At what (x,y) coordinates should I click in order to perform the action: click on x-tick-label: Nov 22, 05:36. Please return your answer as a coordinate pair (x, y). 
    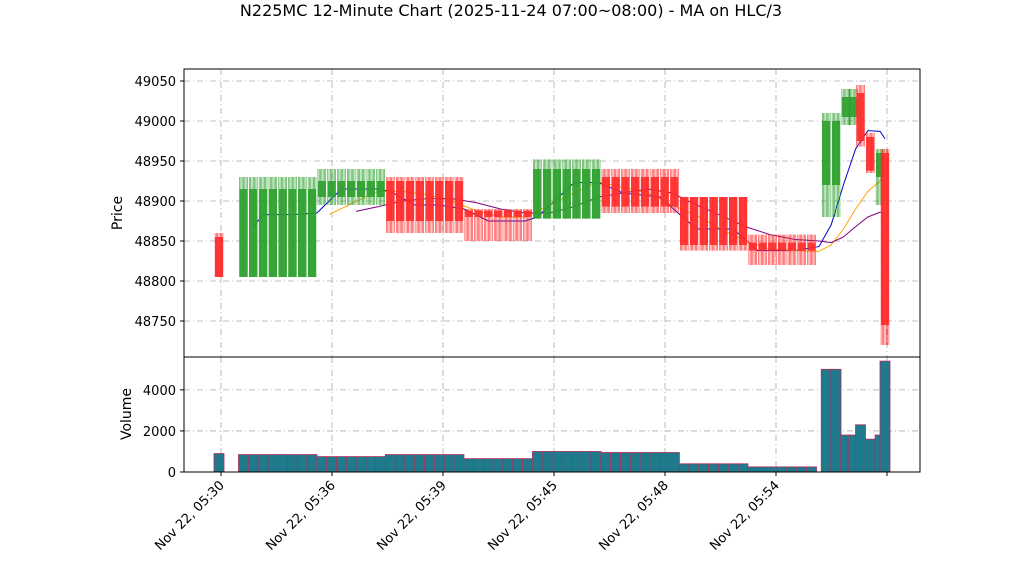
    Looking at the image, I should click on (301, 516).